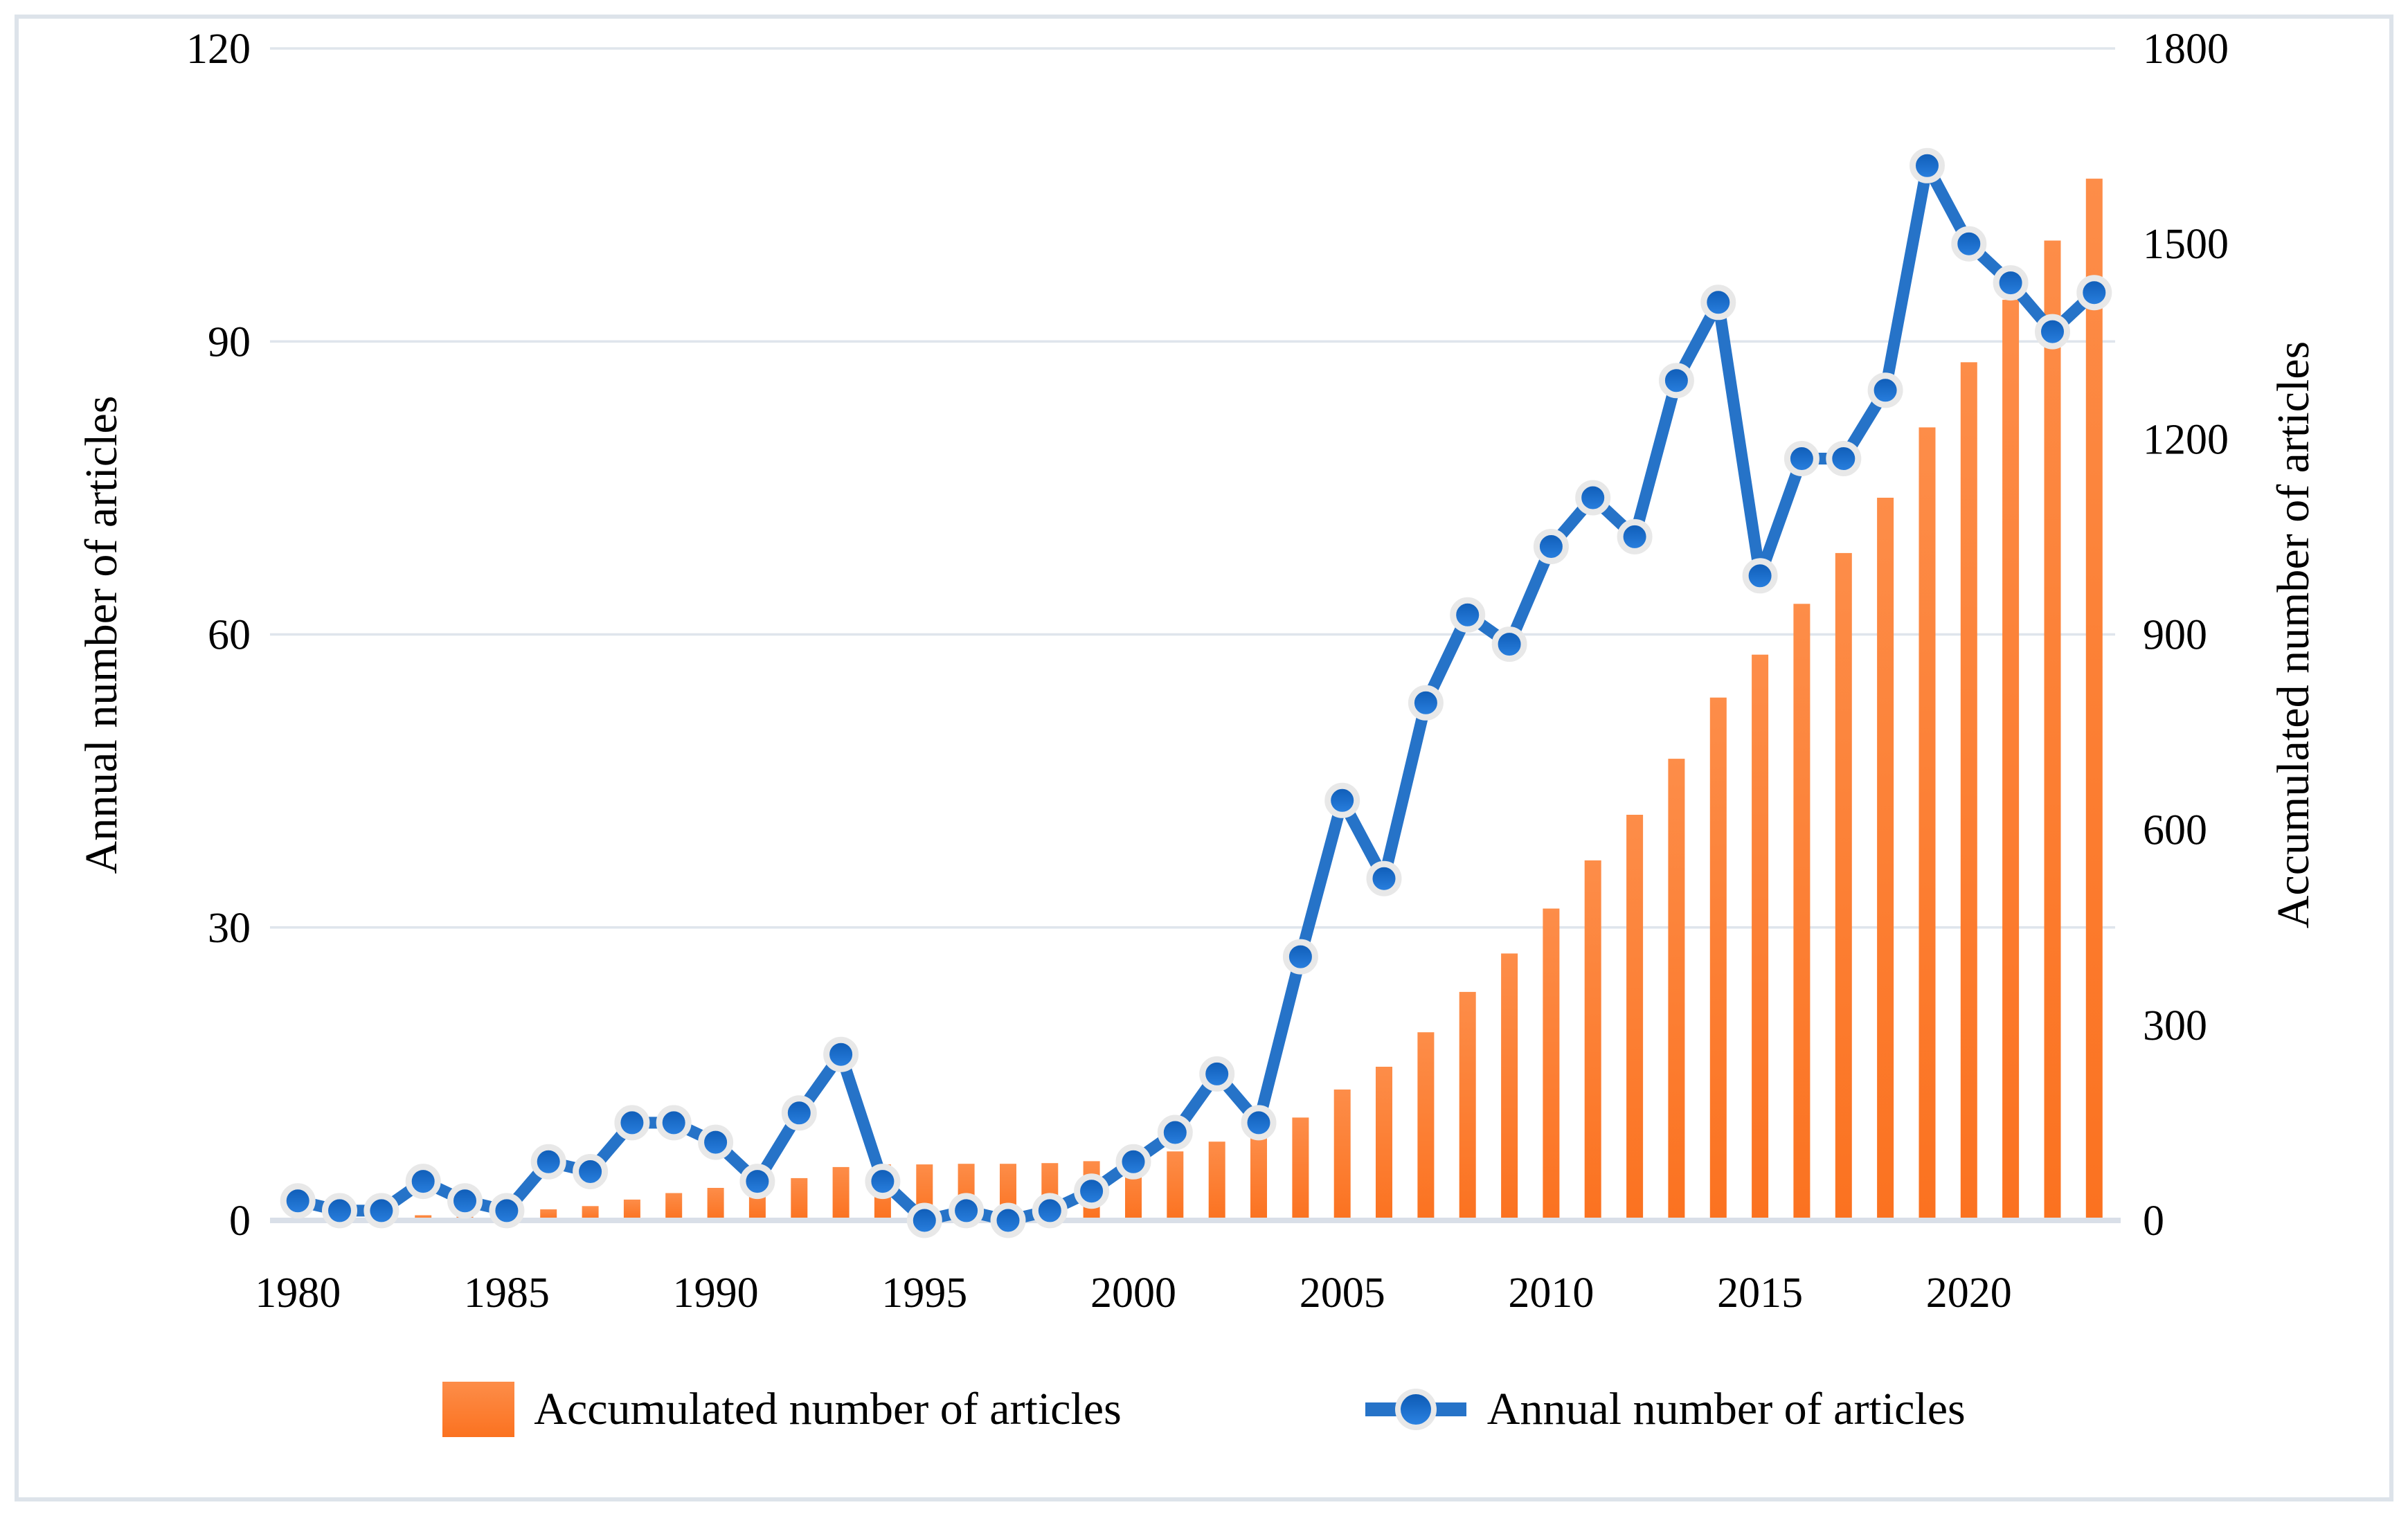  Describe the element at coordinates (828, 1409) in the screenshot. I see `legend-label-accumulated: Accumulated number of articles` at that location.